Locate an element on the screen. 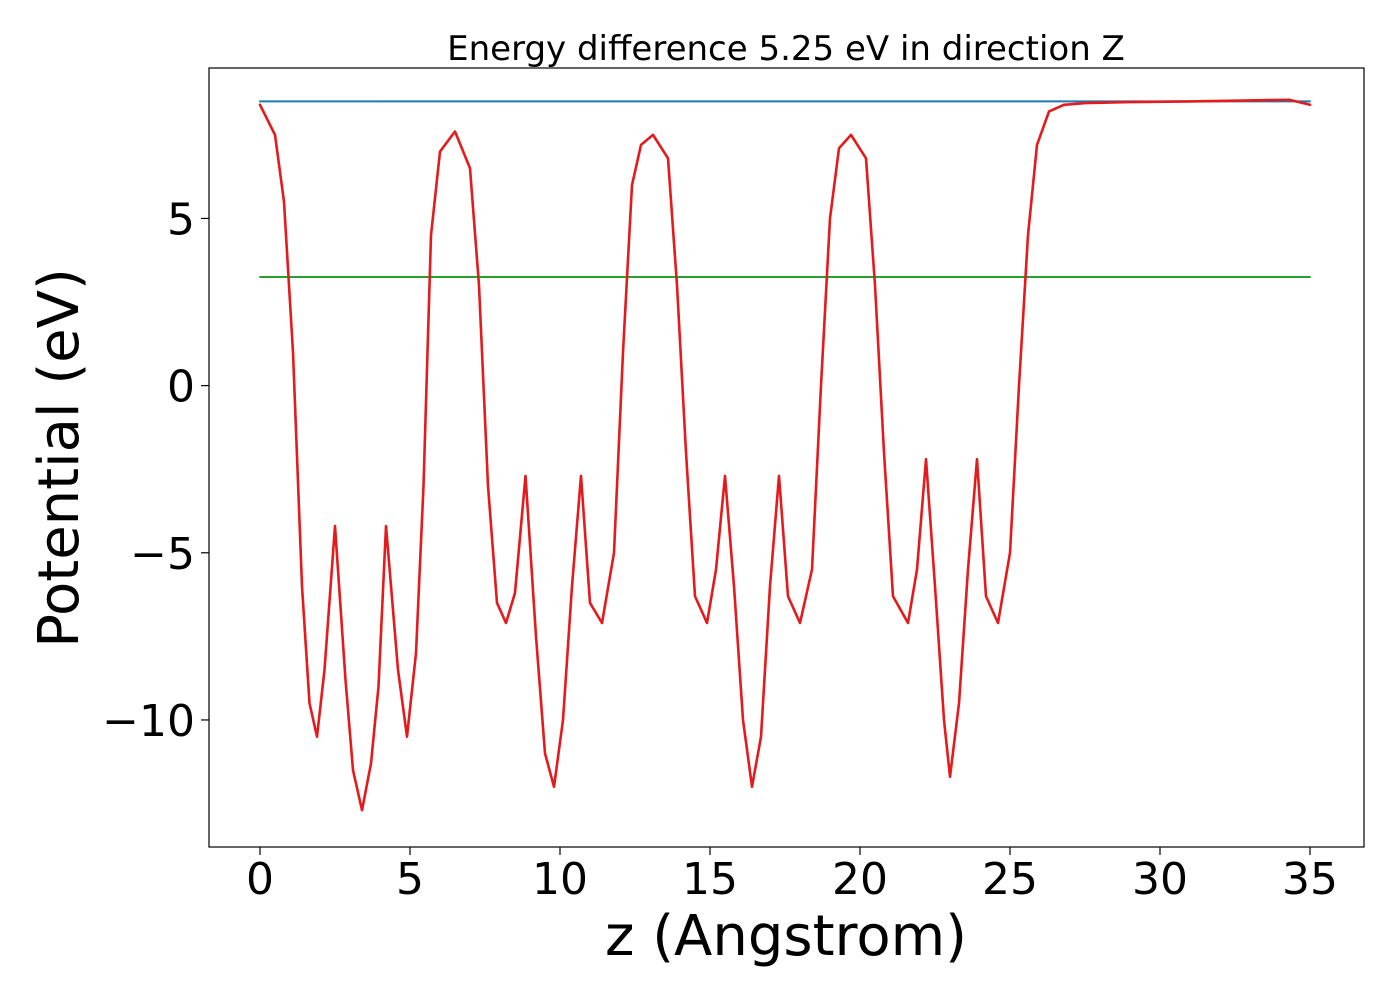  x-tick-label: 10 is located at coordinates (560, 879).